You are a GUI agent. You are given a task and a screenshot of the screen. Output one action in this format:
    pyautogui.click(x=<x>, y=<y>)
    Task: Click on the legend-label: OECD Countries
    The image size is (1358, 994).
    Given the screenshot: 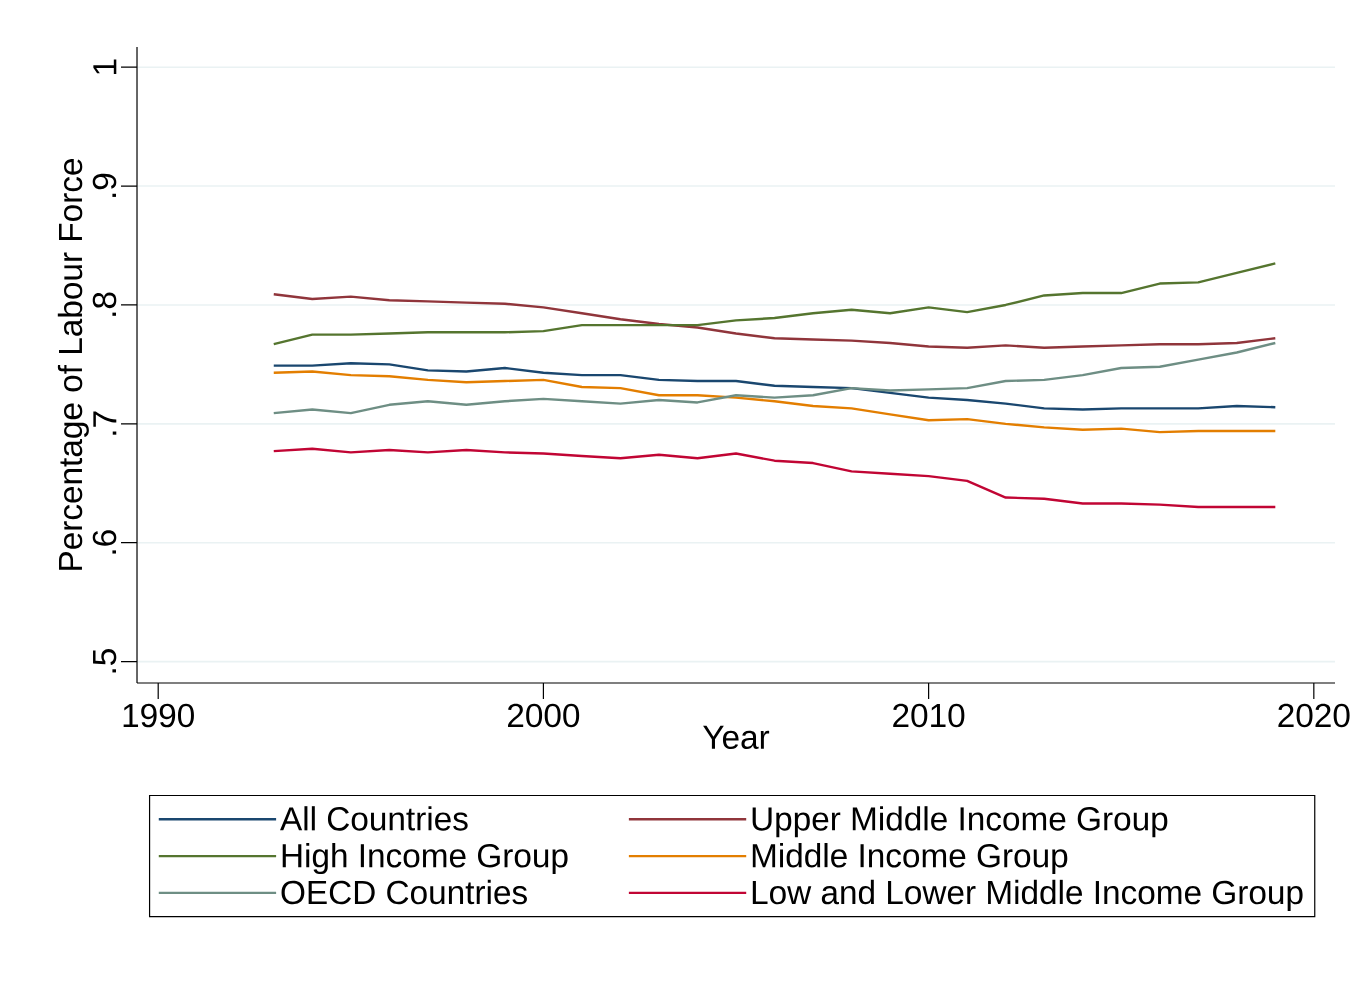 What is the action you would take?
    pyautogui.click(x=404, y=892)
    